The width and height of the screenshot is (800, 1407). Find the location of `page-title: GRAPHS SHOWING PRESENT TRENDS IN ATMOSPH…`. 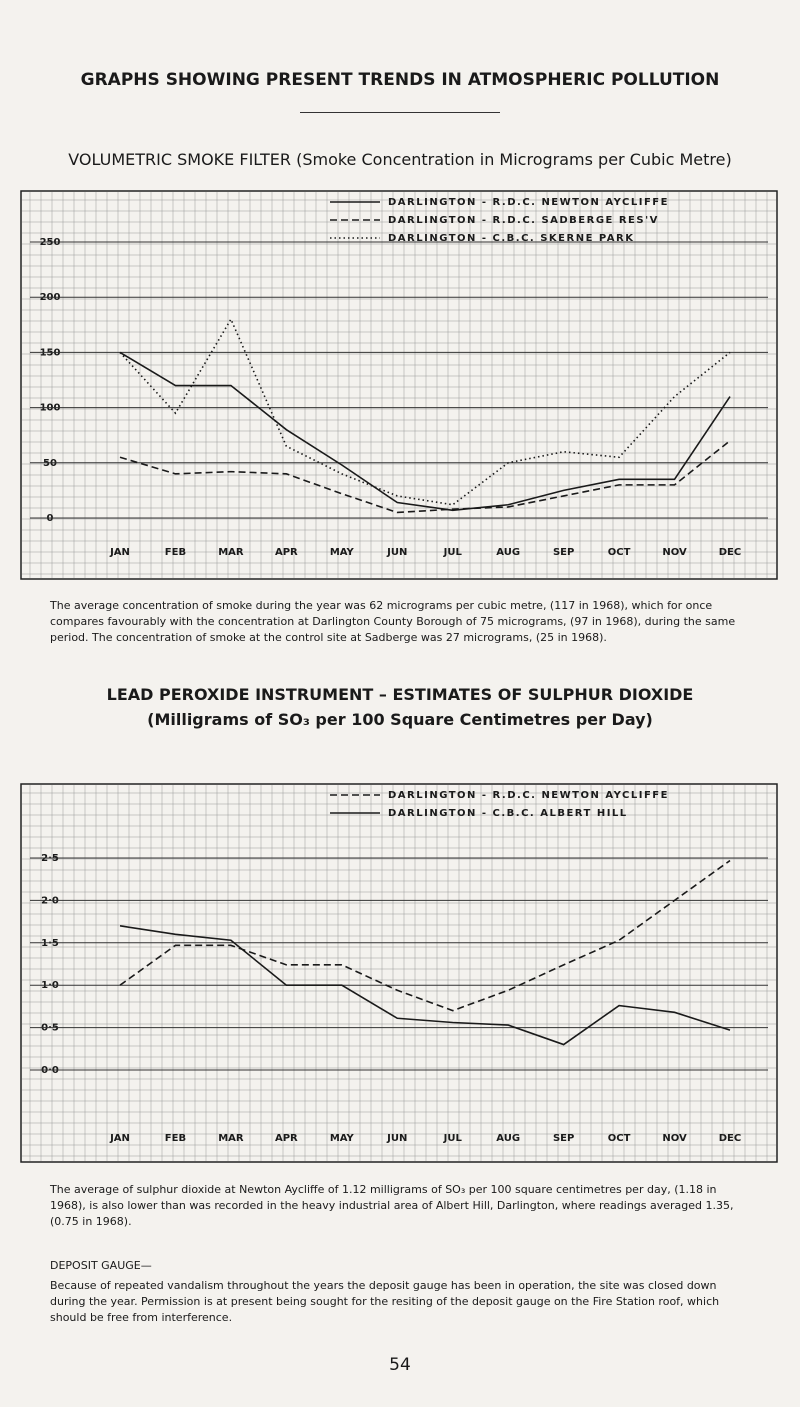

page-title: GRAPHS SHOWING PRESENT TRENDS IN ATMOSPH… is located at coordinates (400, 80).